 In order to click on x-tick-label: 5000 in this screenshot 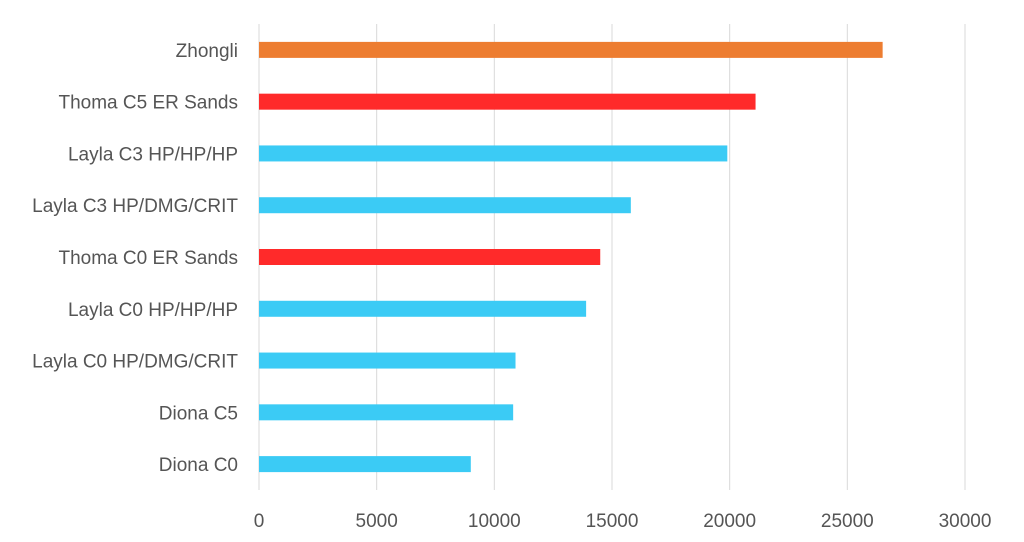, I will do `click(377, 521)`.